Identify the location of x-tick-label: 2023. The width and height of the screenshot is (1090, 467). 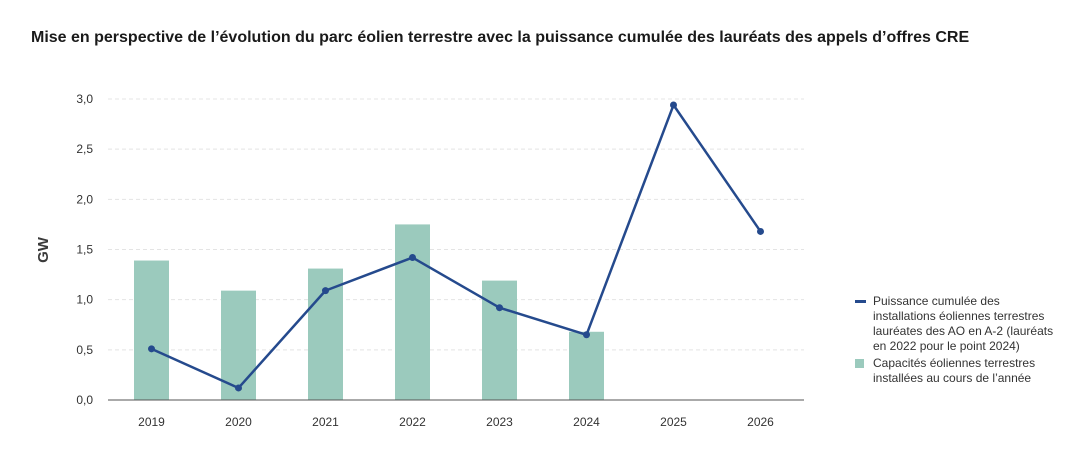
(499, 422).